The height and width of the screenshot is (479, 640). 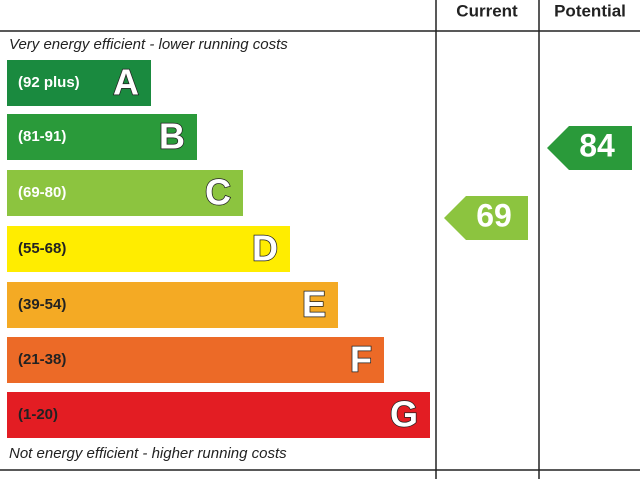 What do you see at coordinates (38, 414) in the screenshot?
I see `band-range: (1-20)` at bounding box center [38, 414].